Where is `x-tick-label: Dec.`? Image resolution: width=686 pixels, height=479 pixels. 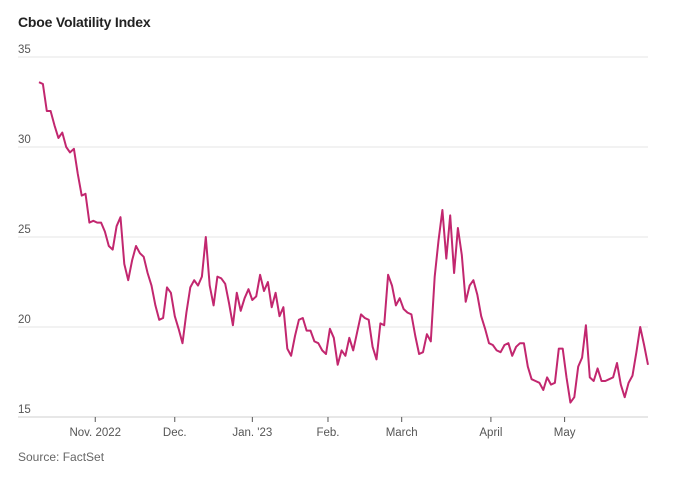 x-tick-label: Dec. is located at coordinates (175, 433).